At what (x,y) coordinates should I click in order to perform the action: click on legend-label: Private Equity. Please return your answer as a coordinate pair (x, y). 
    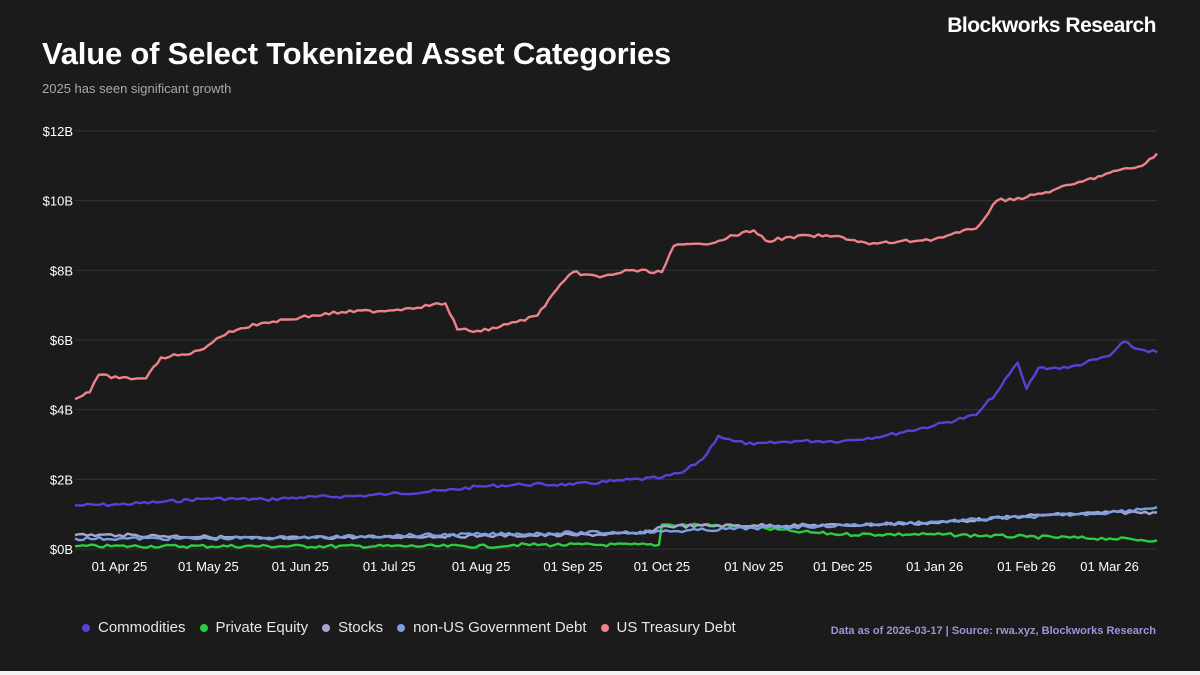
    Looking at the image, I should click on (262, 627).